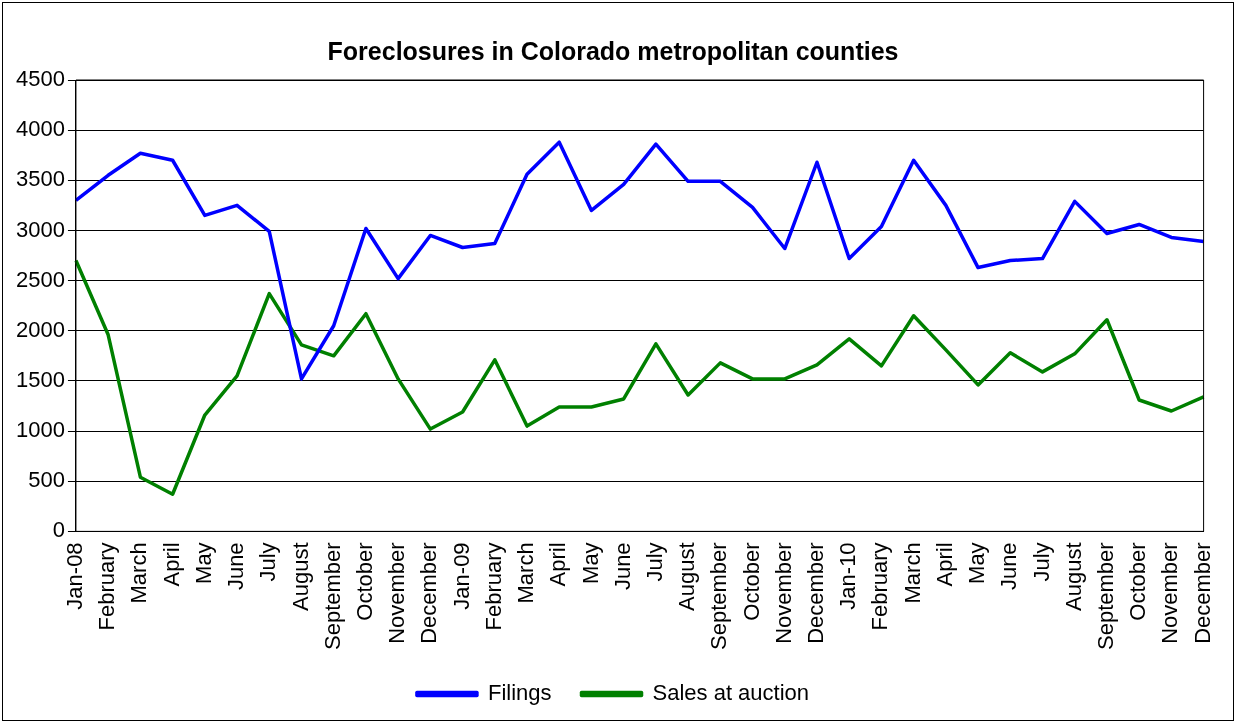 The image size is (1238, 725). Describe the element at coordinates (40, 129) in the screenshot. I see `y-tick-label: 4000` at that location.